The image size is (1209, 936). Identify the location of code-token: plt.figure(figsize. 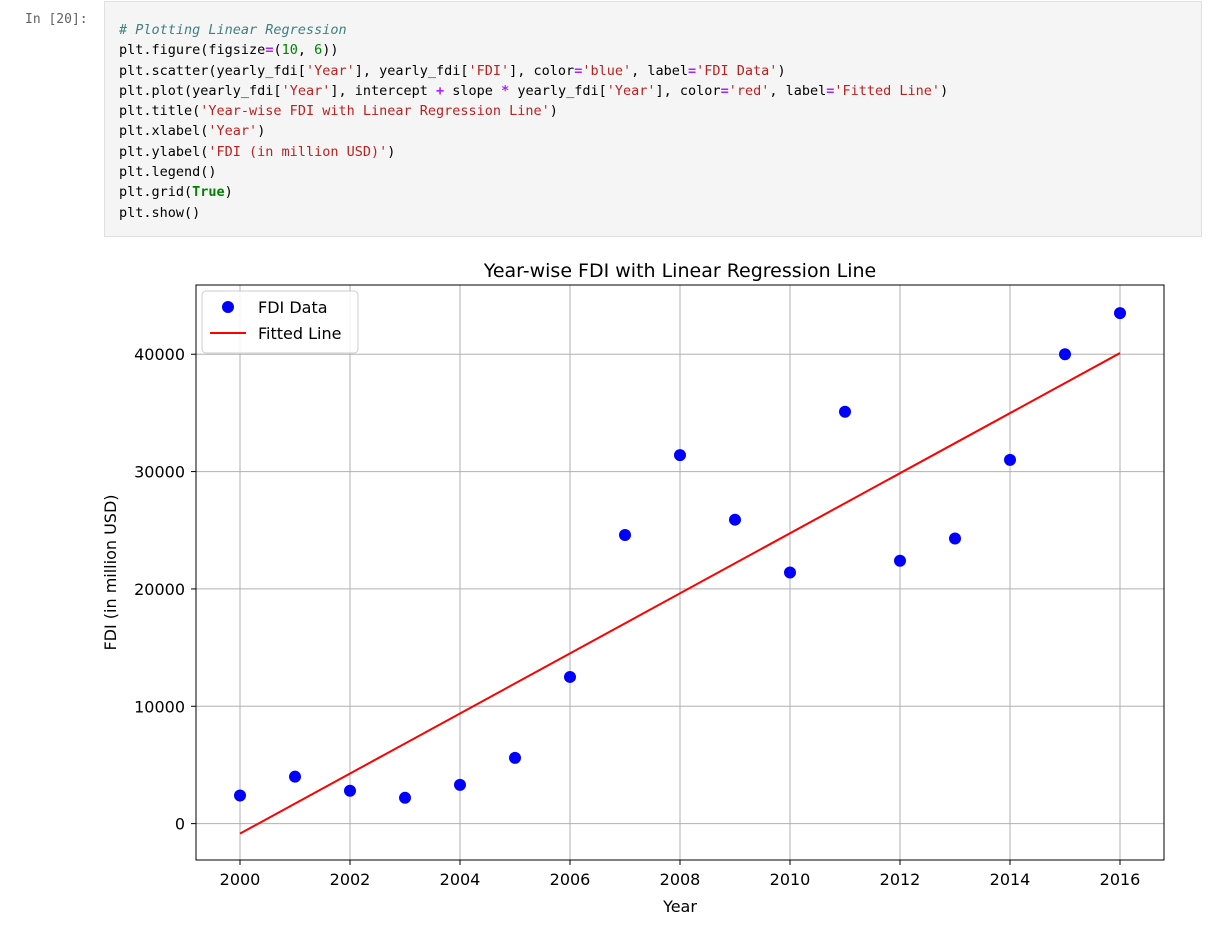
(192, 50).